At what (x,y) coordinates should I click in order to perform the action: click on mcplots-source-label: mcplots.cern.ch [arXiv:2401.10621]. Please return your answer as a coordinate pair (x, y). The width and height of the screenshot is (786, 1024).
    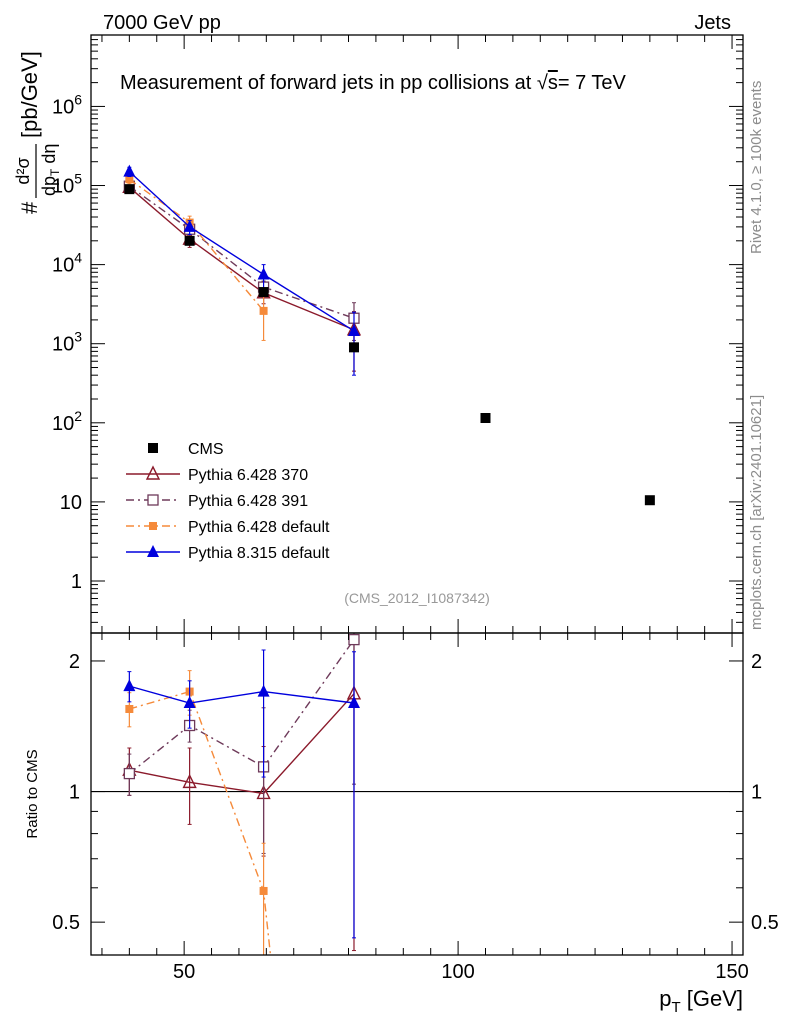
    Looking at the image, I should click on (756, 512).